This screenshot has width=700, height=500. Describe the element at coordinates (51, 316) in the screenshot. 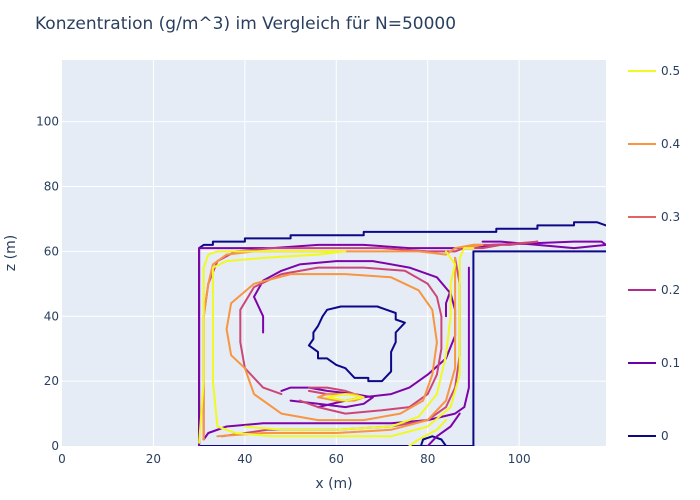

I see `y-tick-label: 40` at that location.